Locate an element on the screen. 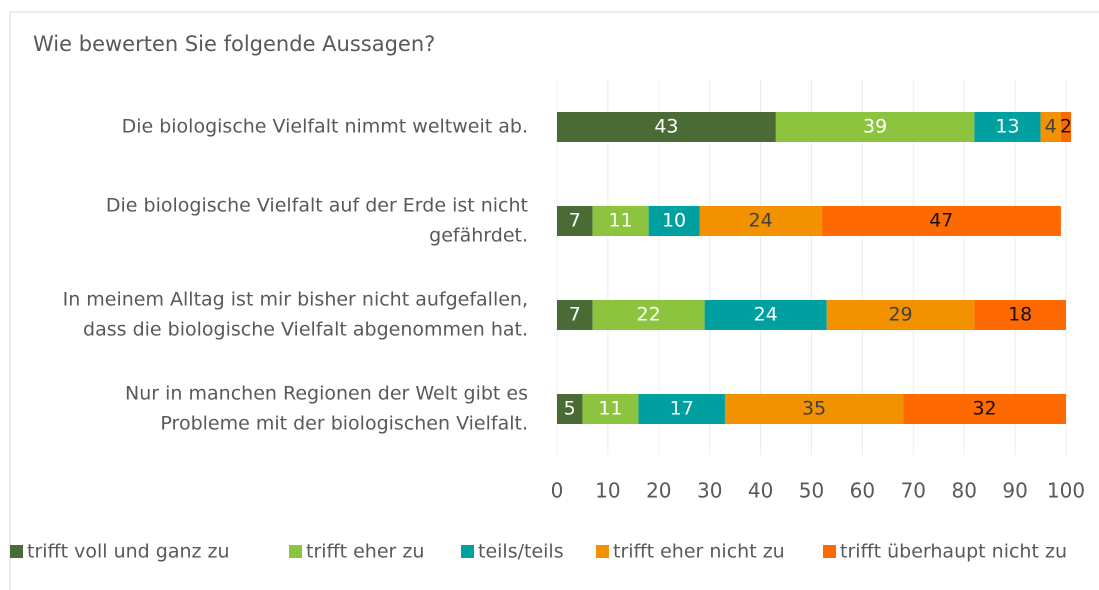 The width and height of the screenshot is (1099, 590). data-label: 13 is located at coordinates (1007, 127).